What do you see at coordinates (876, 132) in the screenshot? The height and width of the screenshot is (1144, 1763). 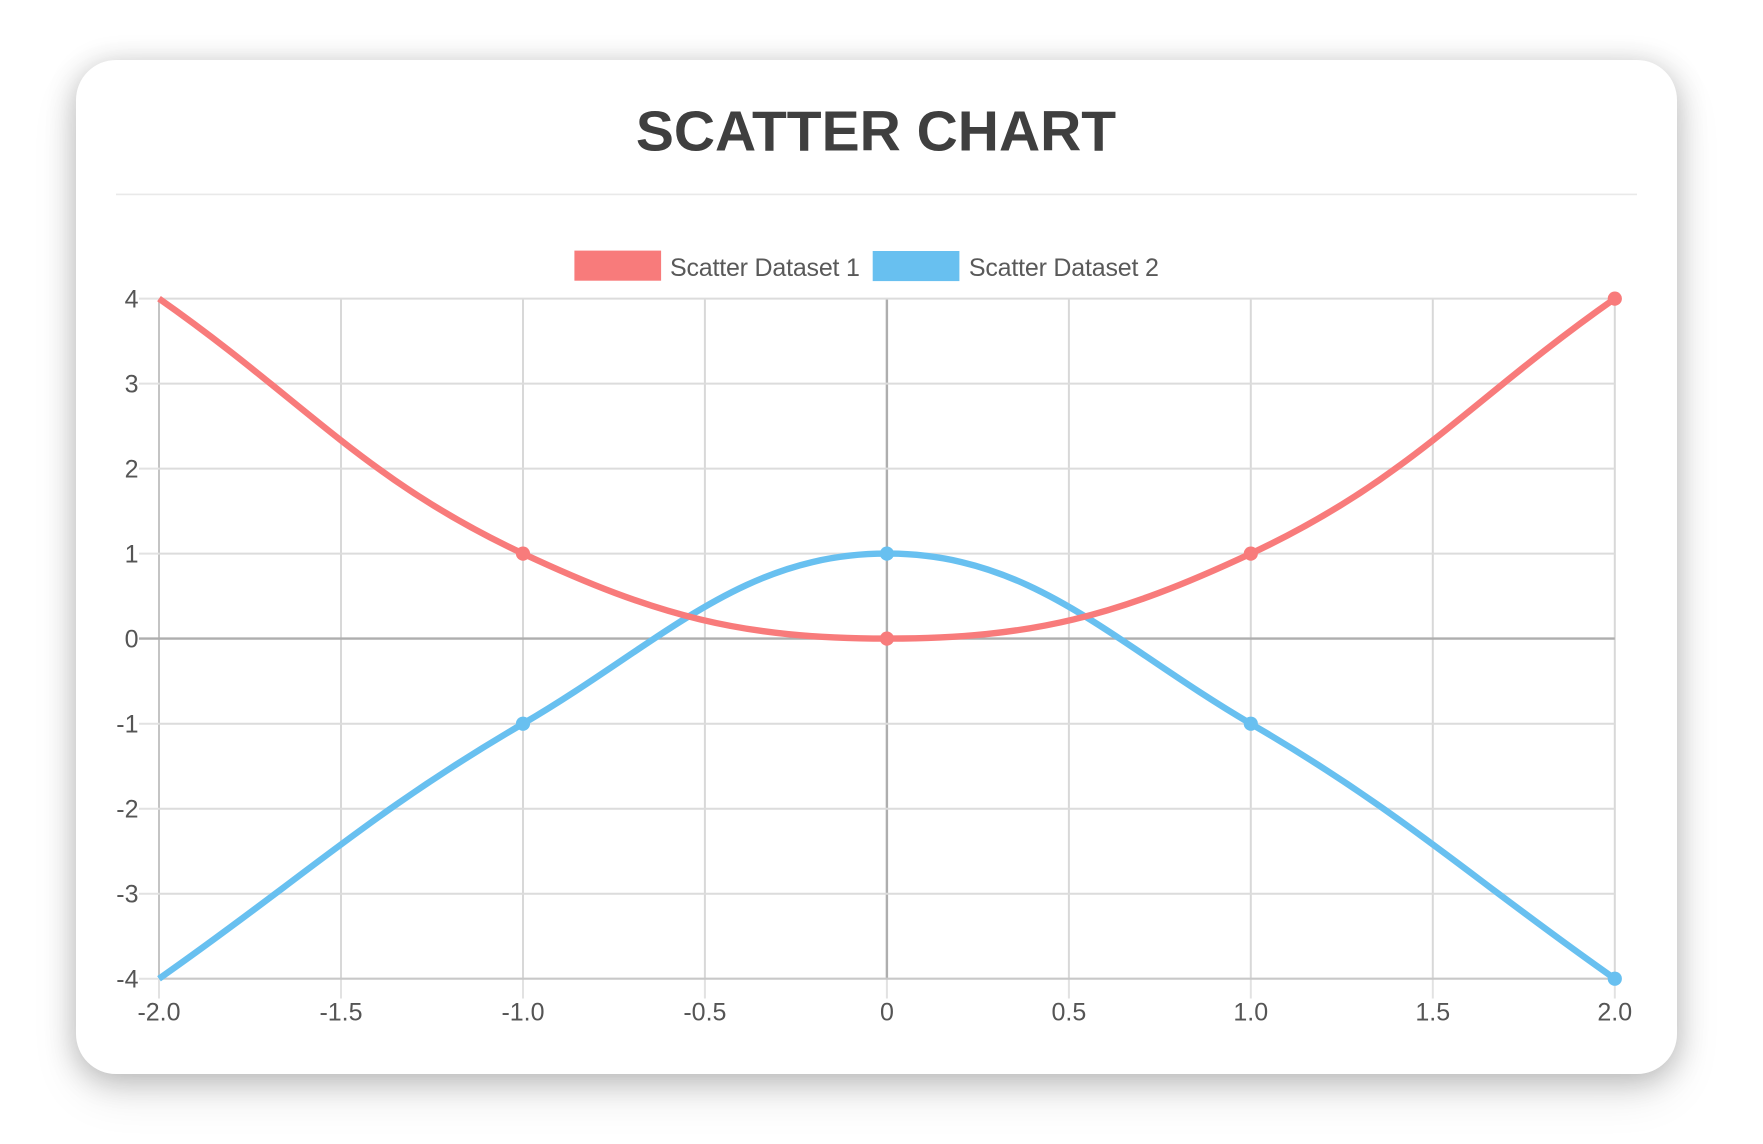 I see `svg-text: SCATTER CHART` at bounding box center [876, 132].